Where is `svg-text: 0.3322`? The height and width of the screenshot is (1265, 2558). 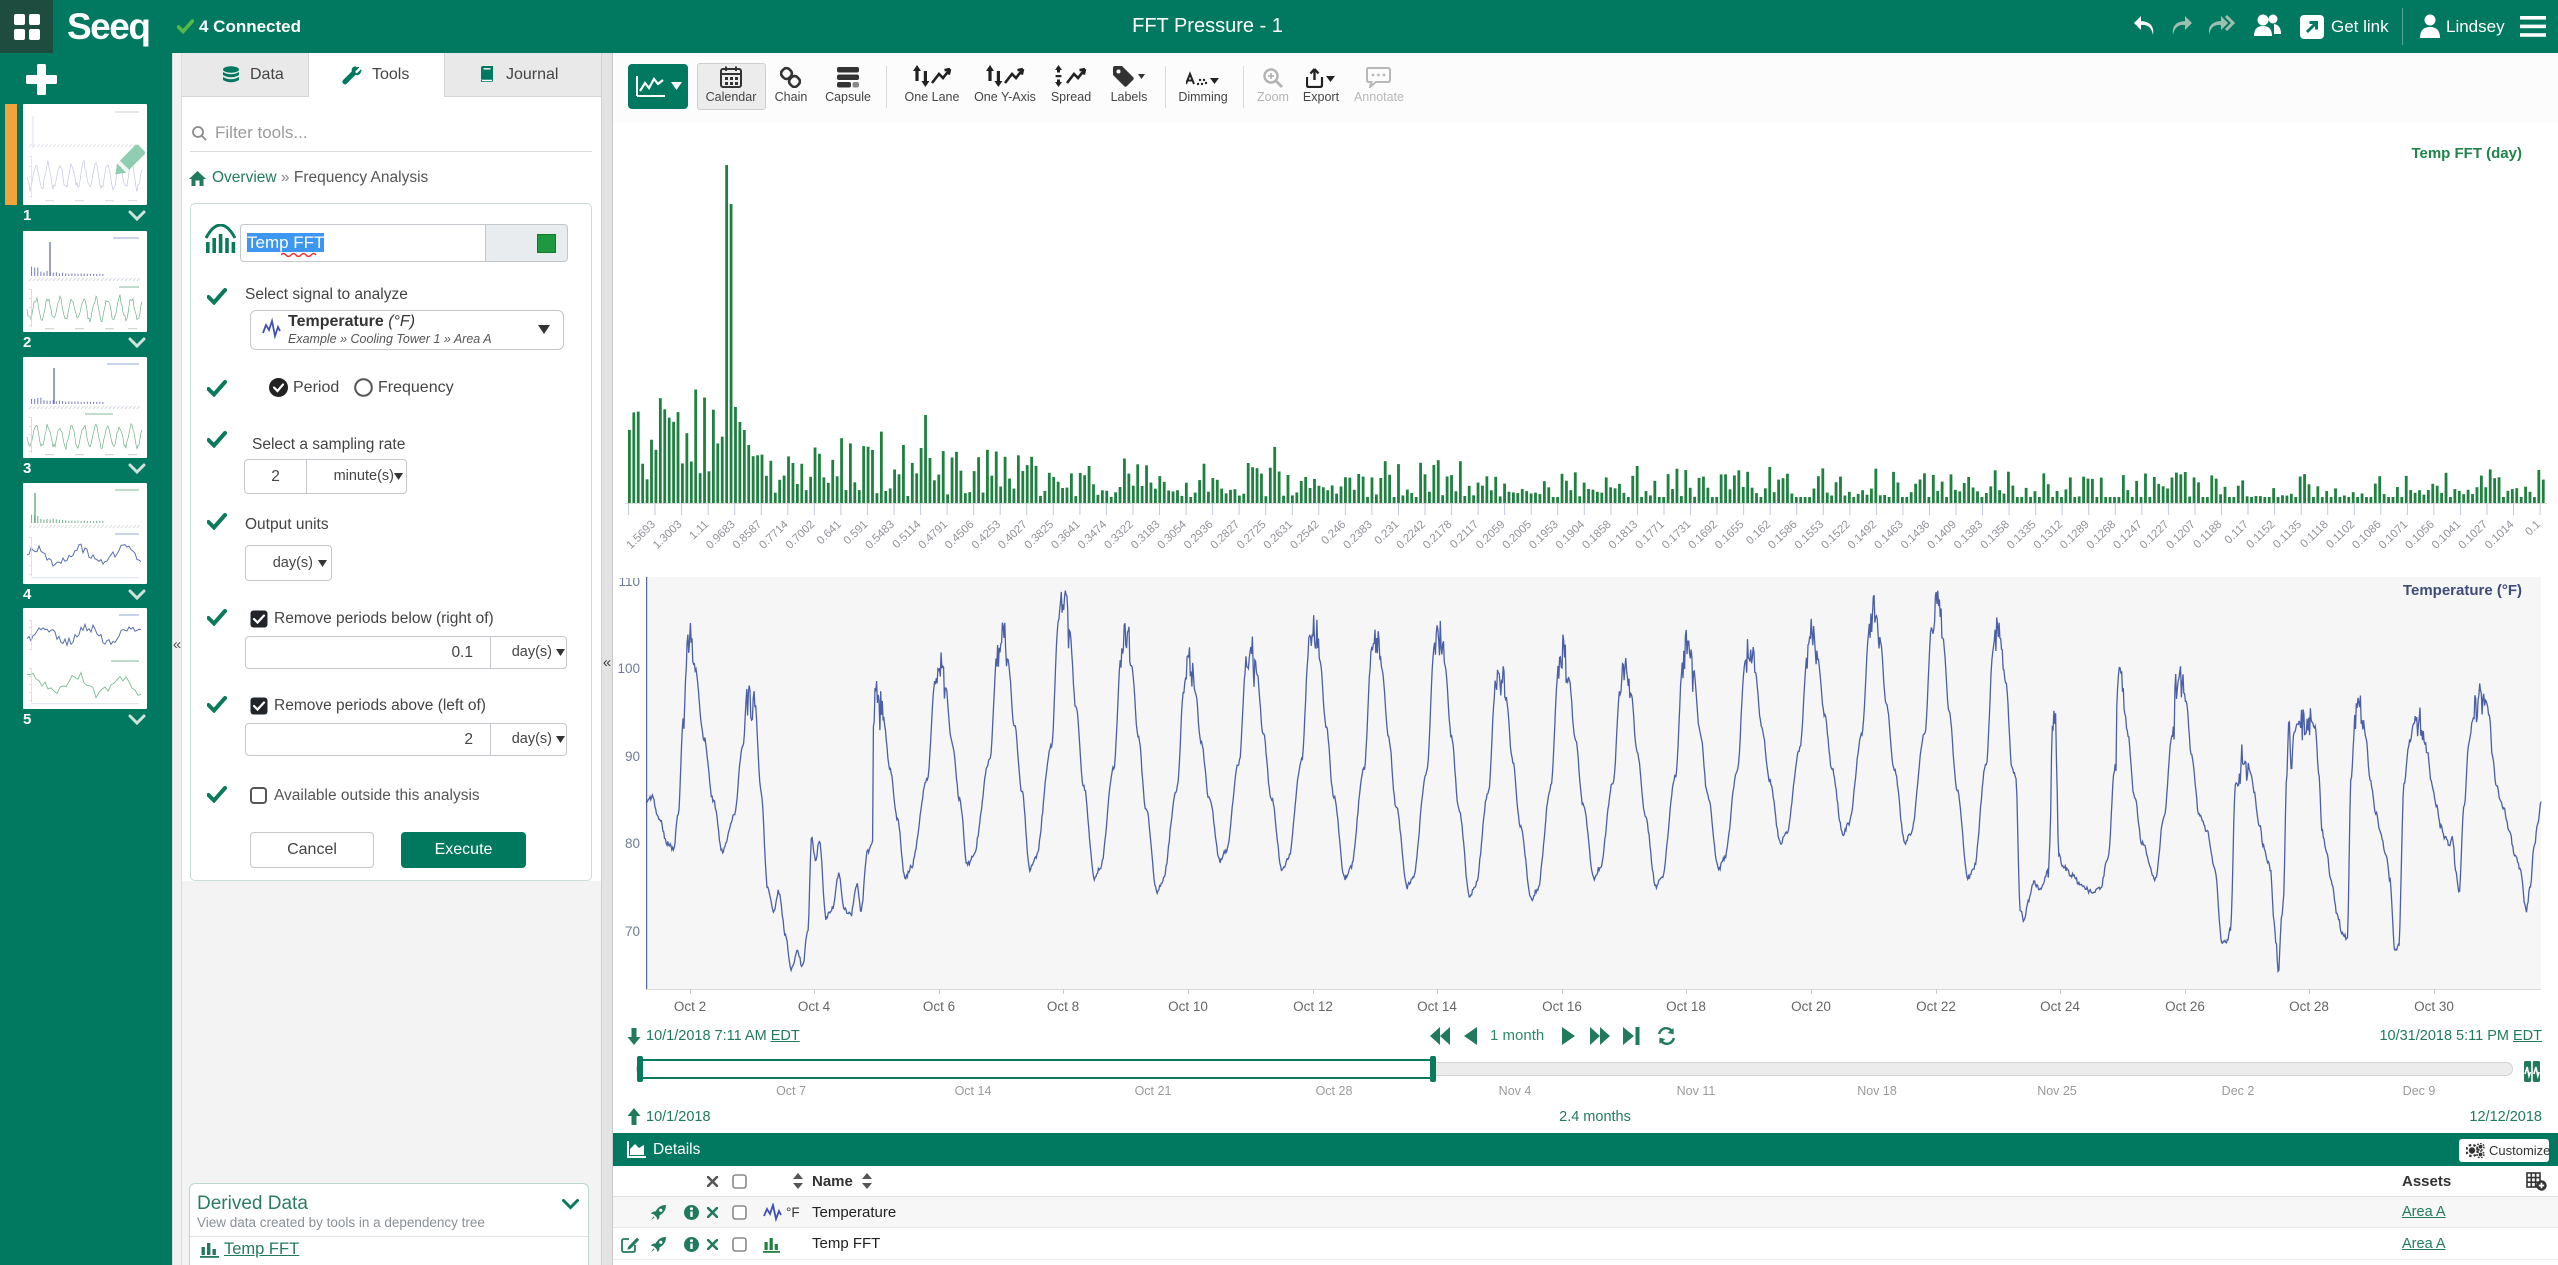 svg-text: 0.3322 is located at coordinates (1119, 535).